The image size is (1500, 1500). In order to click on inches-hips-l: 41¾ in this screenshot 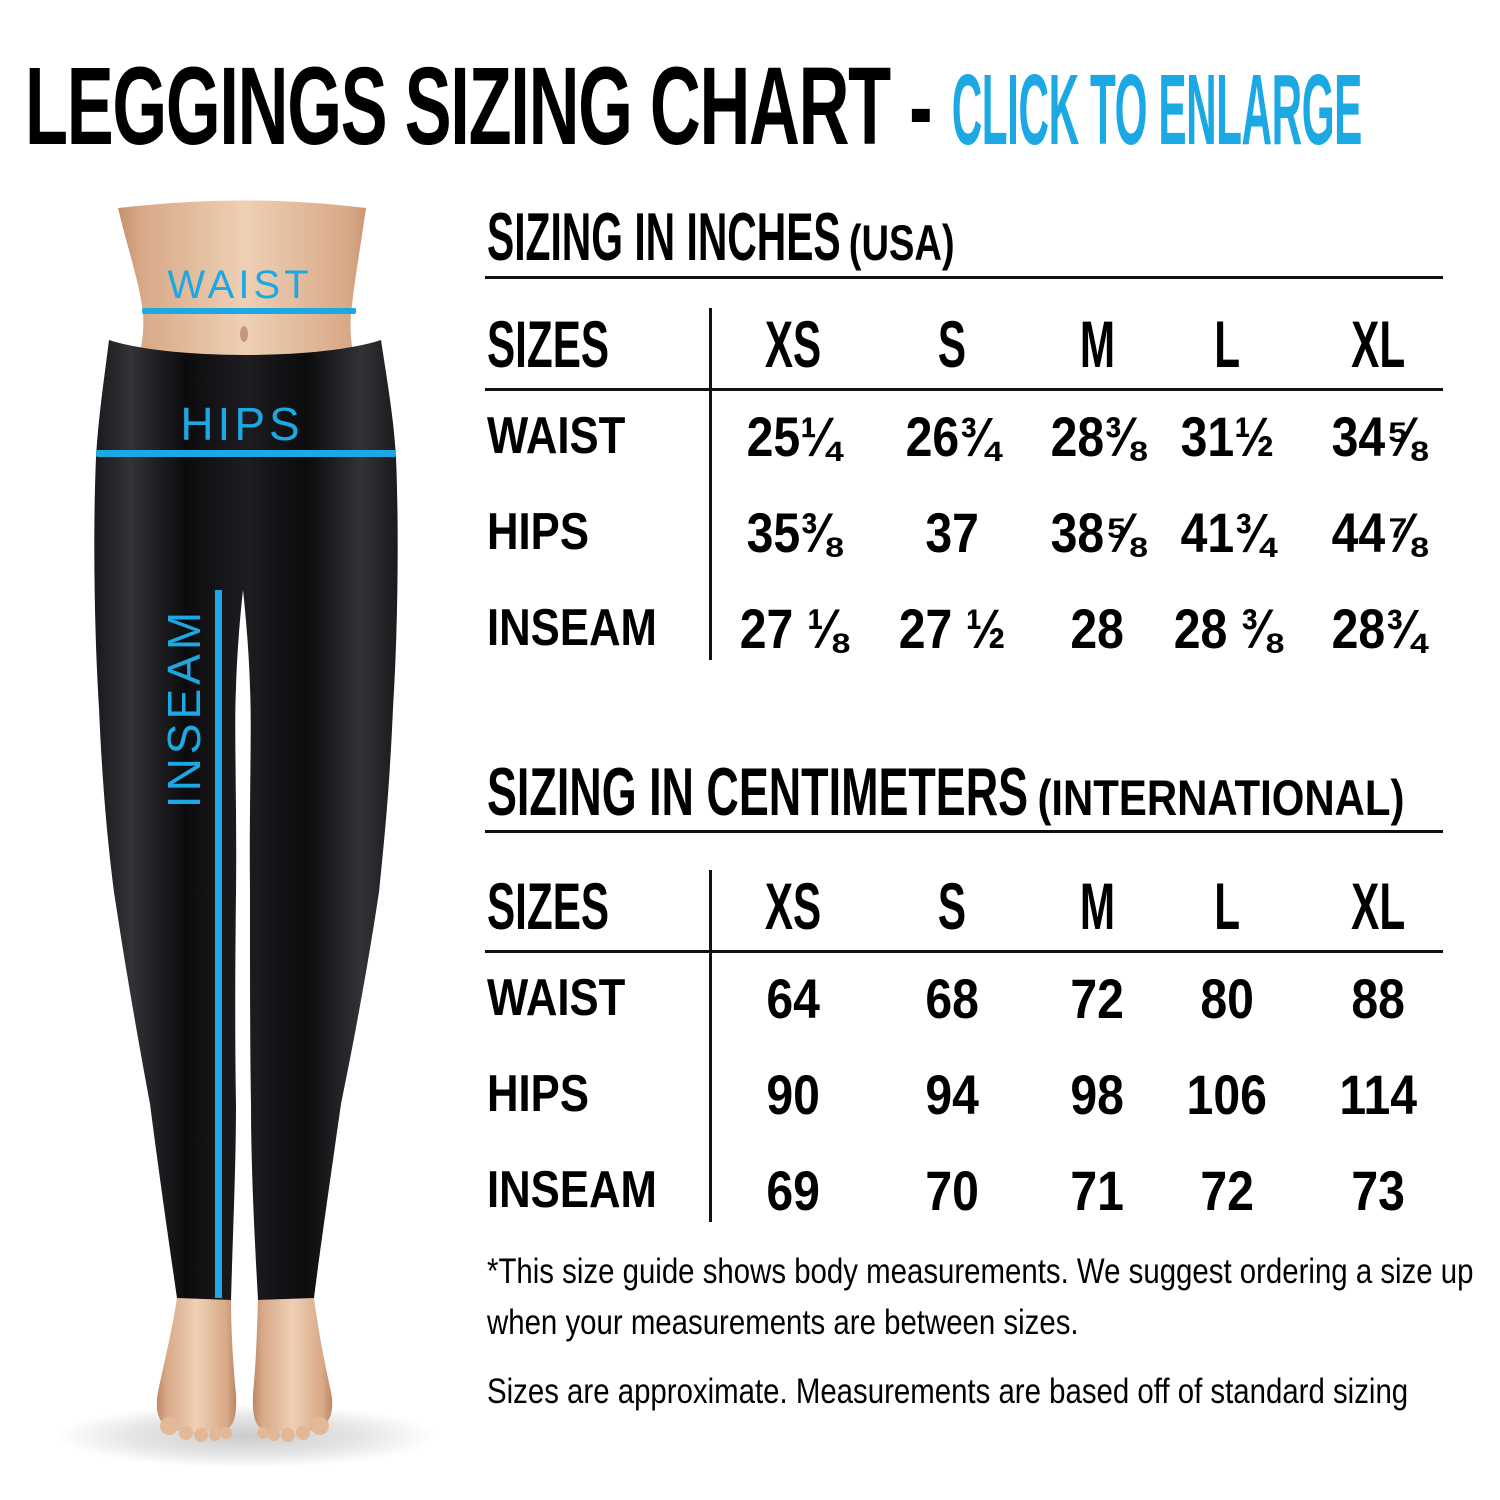, I will do `click(1227, 532)`.